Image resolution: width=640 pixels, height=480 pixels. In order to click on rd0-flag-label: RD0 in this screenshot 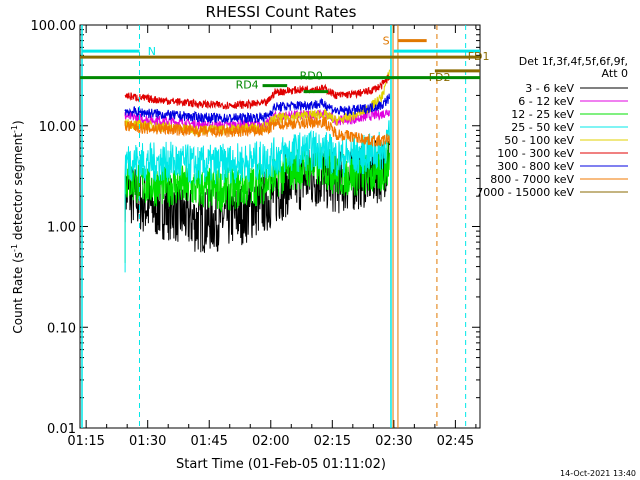, I will do `click(311, 76)`.